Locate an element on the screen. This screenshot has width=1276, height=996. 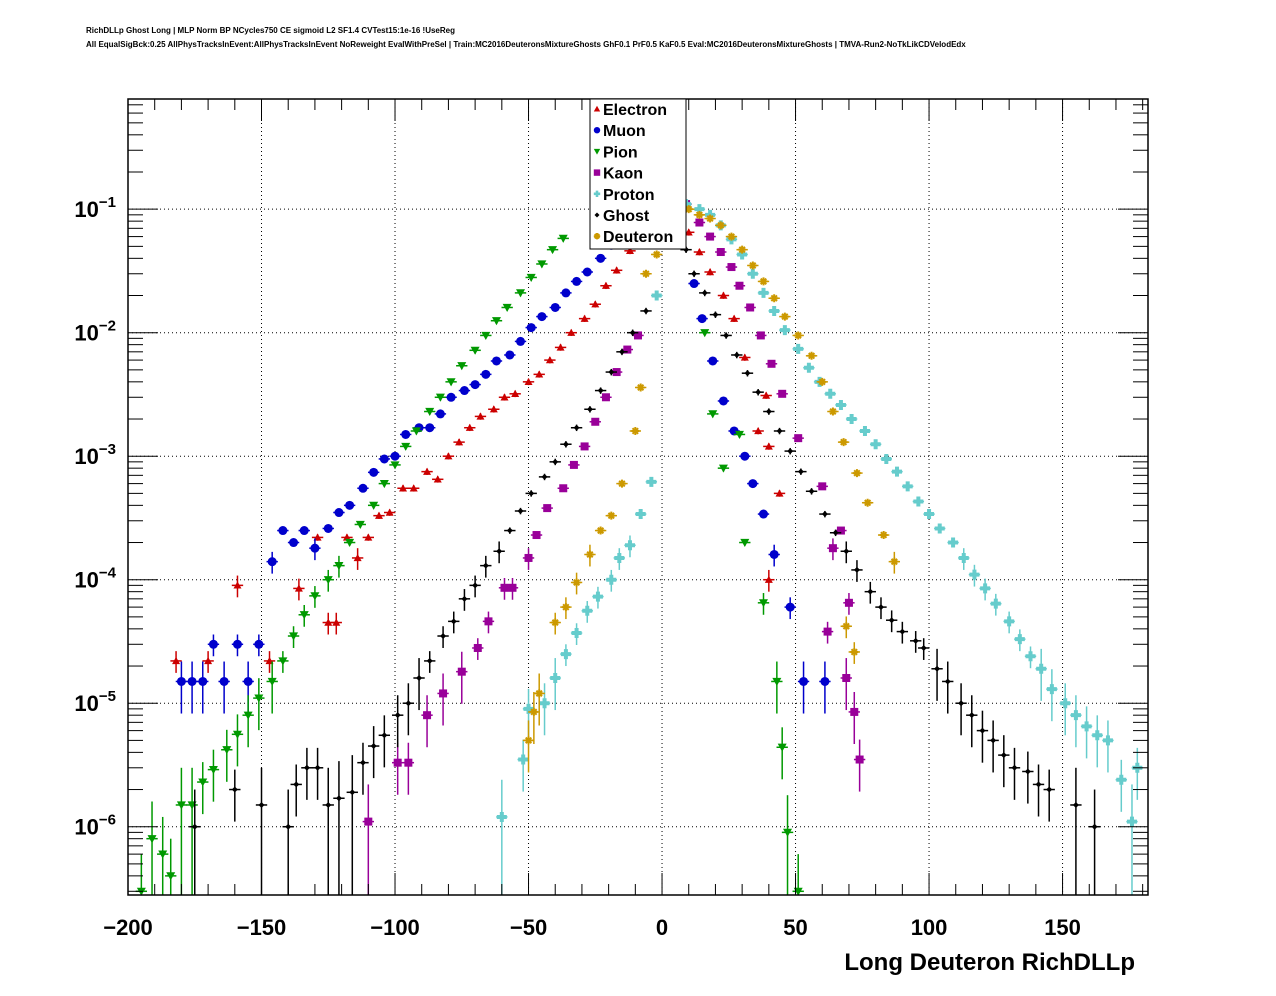
y-tick-label: 10−3 is located at coordinates (95, 455).